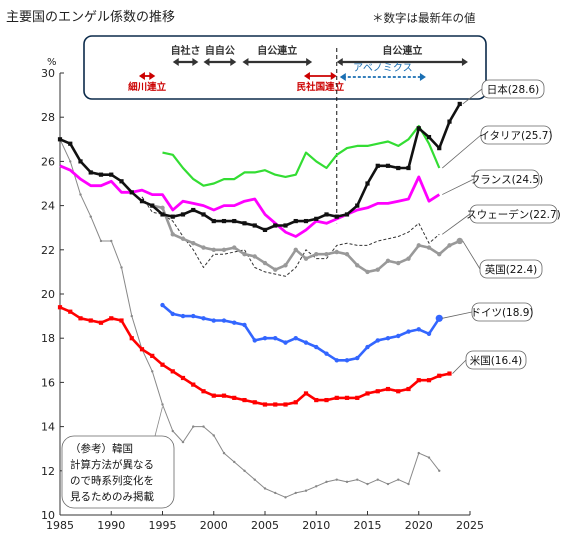 This screenshot has height=540, width=567. What do you see at coordinates (459, 241) in the screenshot?
I see `latest-point-uk` at bounding box center [459, 241].